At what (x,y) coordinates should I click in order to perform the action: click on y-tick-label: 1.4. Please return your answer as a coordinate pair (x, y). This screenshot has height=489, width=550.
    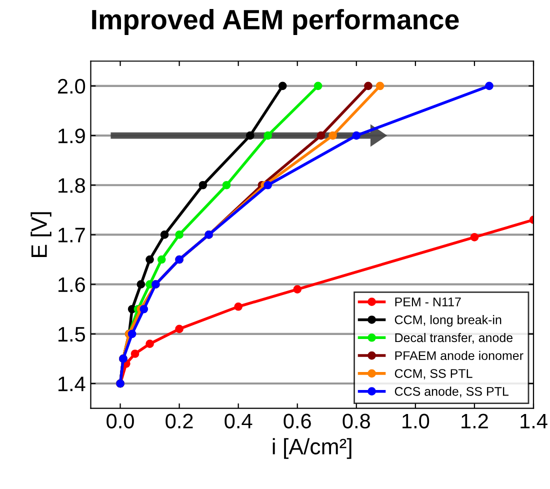
    Looking at the image, I should click on (72, 384).